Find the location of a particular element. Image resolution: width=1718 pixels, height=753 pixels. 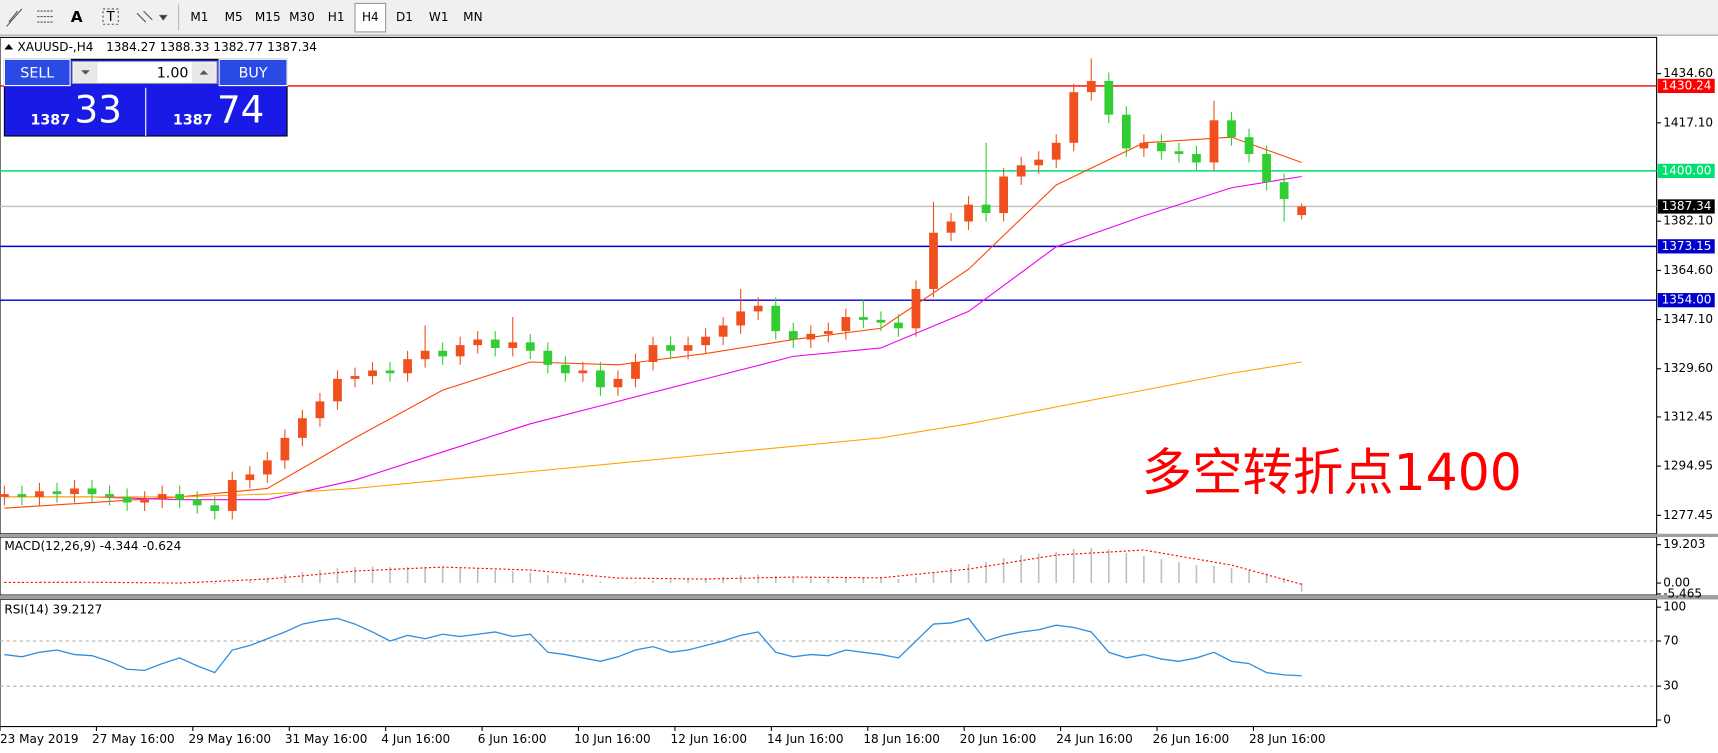

y-tick-label: 1294.95 is located at coordinates (1688, 466).